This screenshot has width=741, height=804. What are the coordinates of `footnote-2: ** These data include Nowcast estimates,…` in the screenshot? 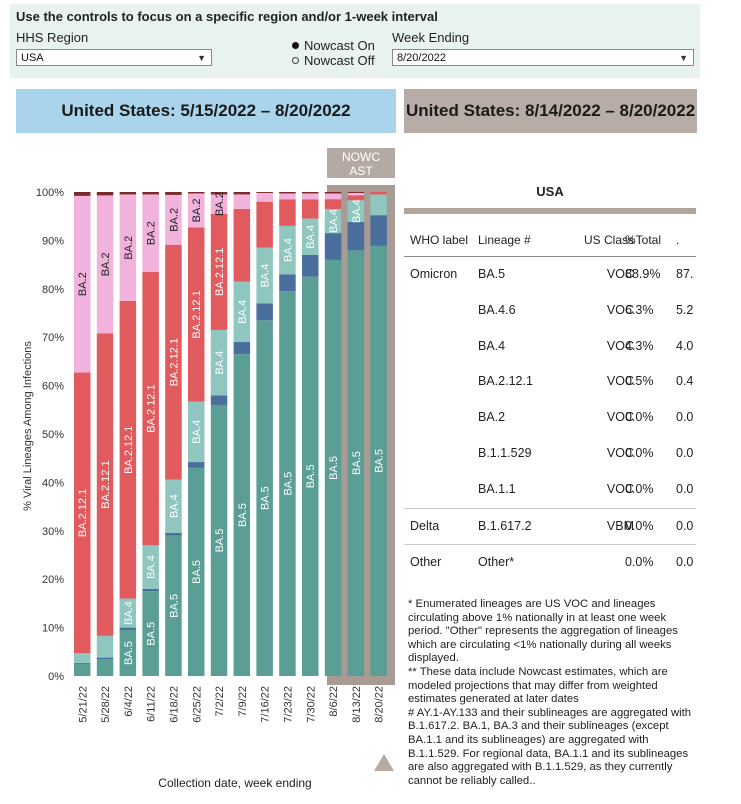 It's located at (538, 685).